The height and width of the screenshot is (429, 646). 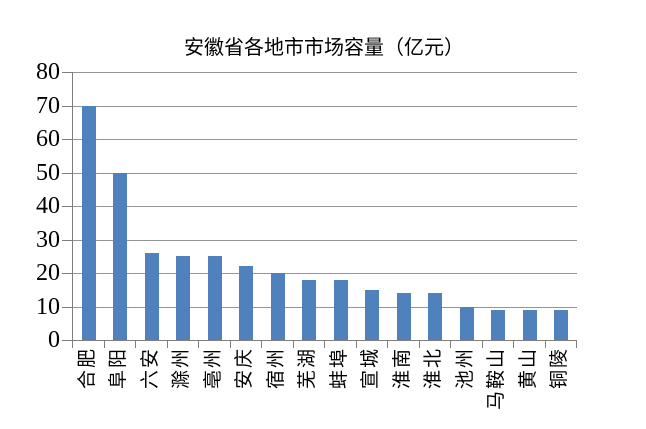 I want to click on bar-淮北, so click(x=435, y=316).